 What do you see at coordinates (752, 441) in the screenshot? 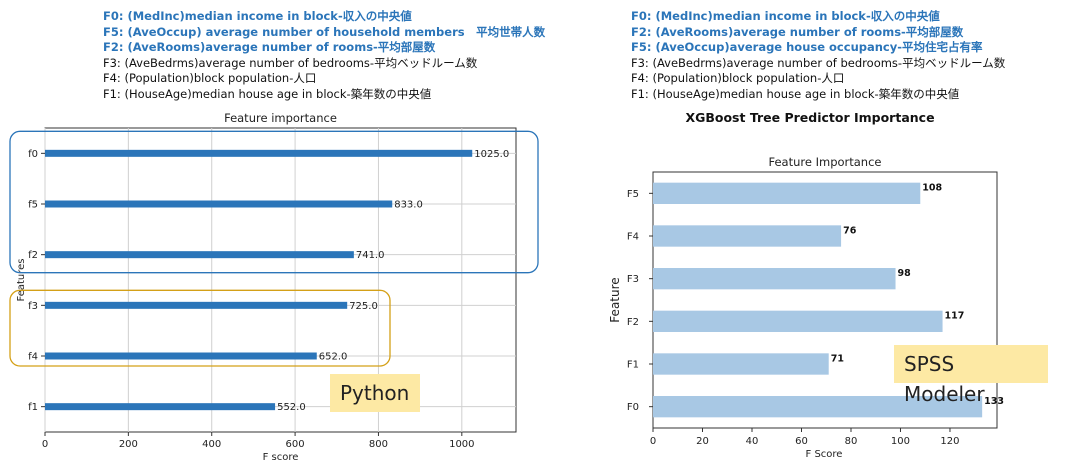
I see `x-tick-label: 40` at bounding box center [752, 441].